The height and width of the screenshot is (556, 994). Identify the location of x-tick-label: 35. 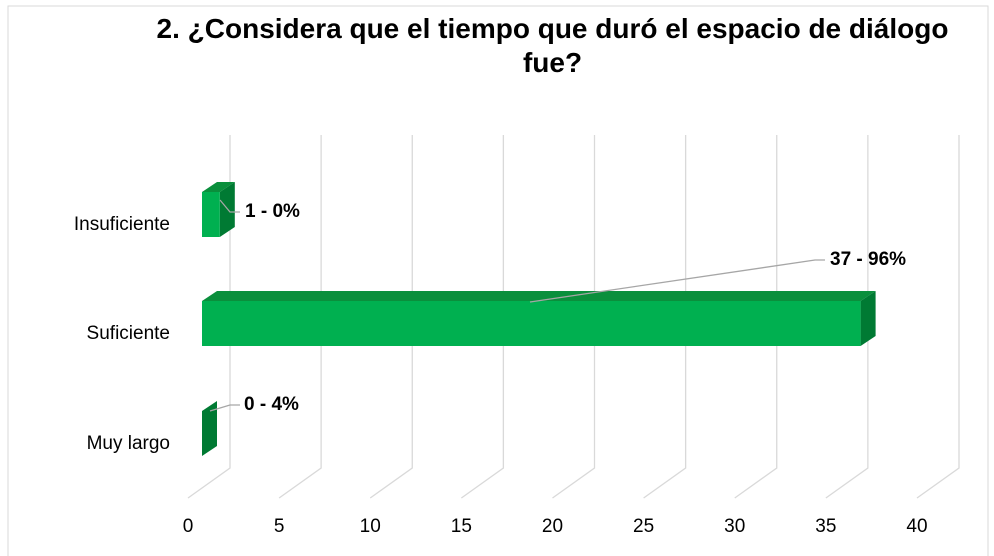
(825, 526).